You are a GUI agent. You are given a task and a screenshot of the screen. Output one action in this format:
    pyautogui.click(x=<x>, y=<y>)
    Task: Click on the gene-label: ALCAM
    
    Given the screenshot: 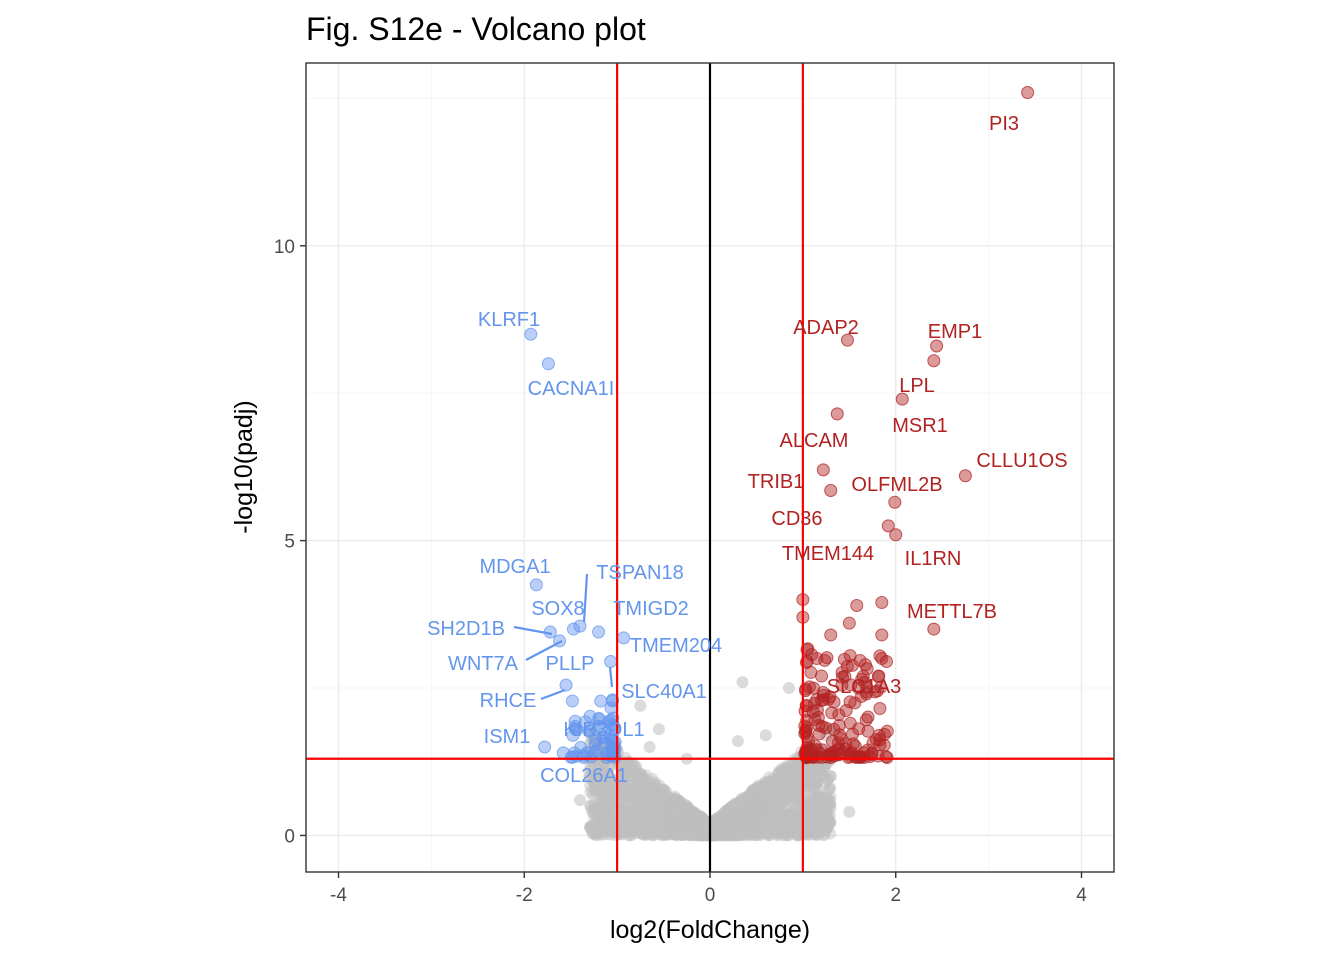 What is the action you would take?
    pyautogui.click(x=814, y=441)
    